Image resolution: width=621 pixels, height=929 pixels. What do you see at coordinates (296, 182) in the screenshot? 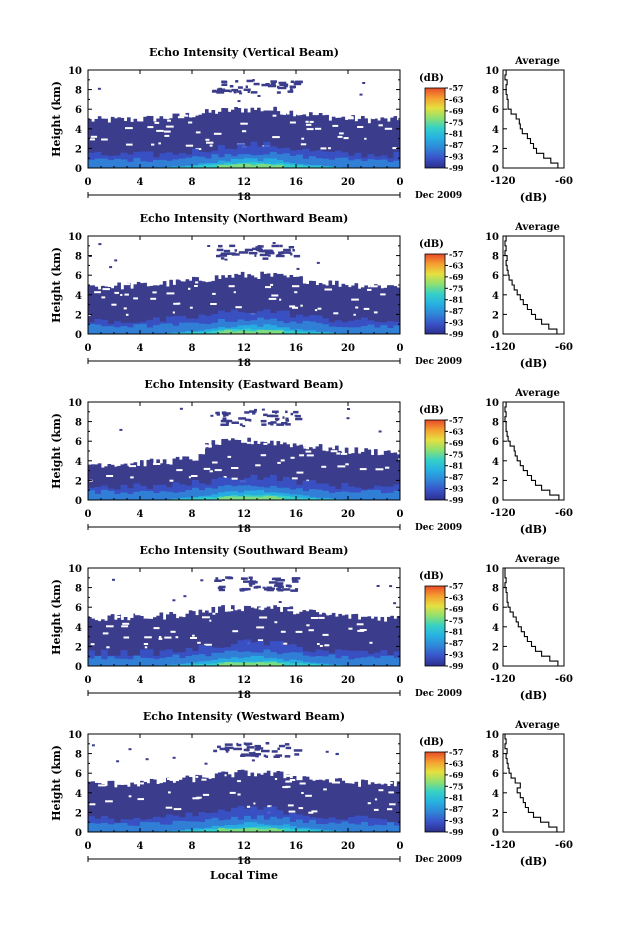
I see `x-tick-label: 16` at bounding box center [296, 182].